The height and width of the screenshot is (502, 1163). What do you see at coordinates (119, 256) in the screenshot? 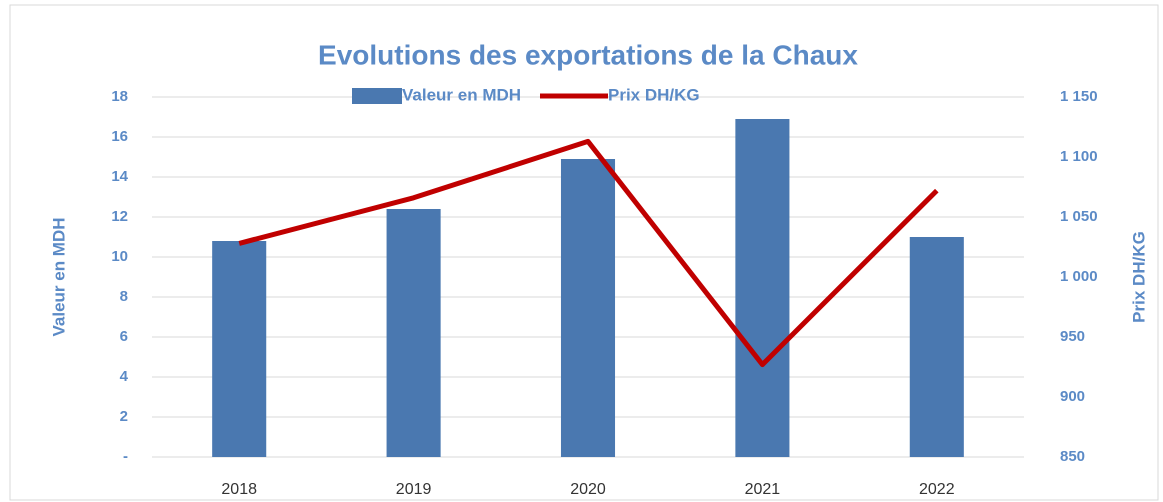
I see `y-tick-label: 10` at bounding box center [119, 256].